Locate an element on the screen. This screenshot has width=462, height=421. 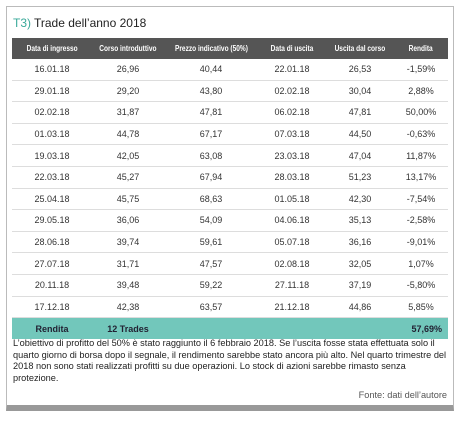
table-cell: 19.03.18 is located at coordinates (52, 155).